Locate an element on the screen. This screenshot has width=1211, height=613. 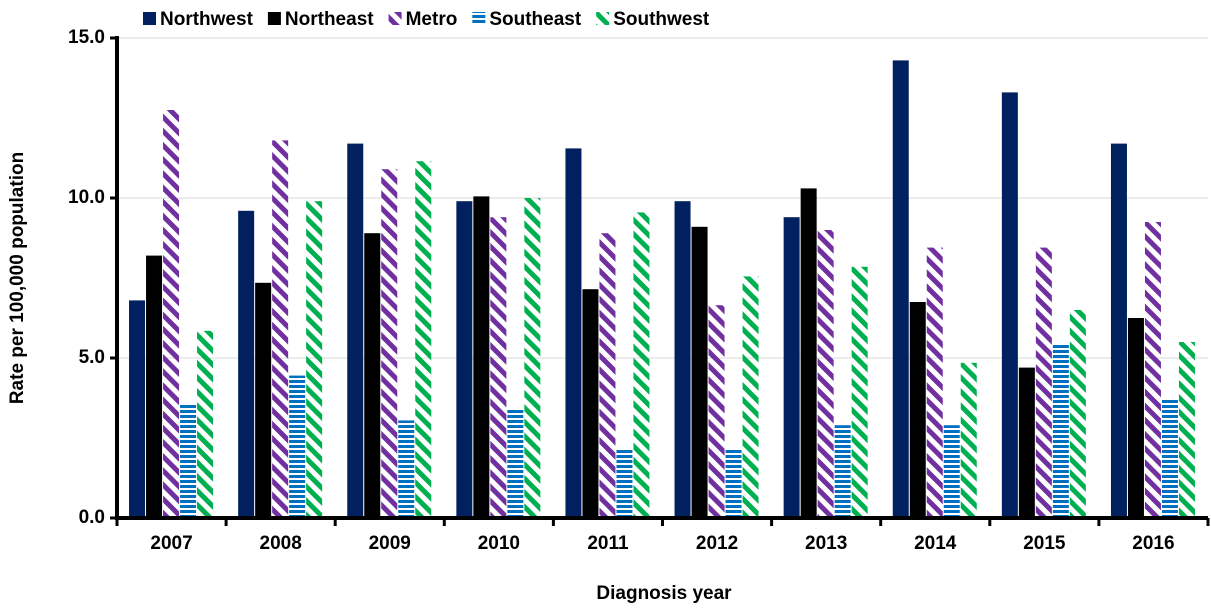
legend-label: Northeast is located at coordinates (329, 19).